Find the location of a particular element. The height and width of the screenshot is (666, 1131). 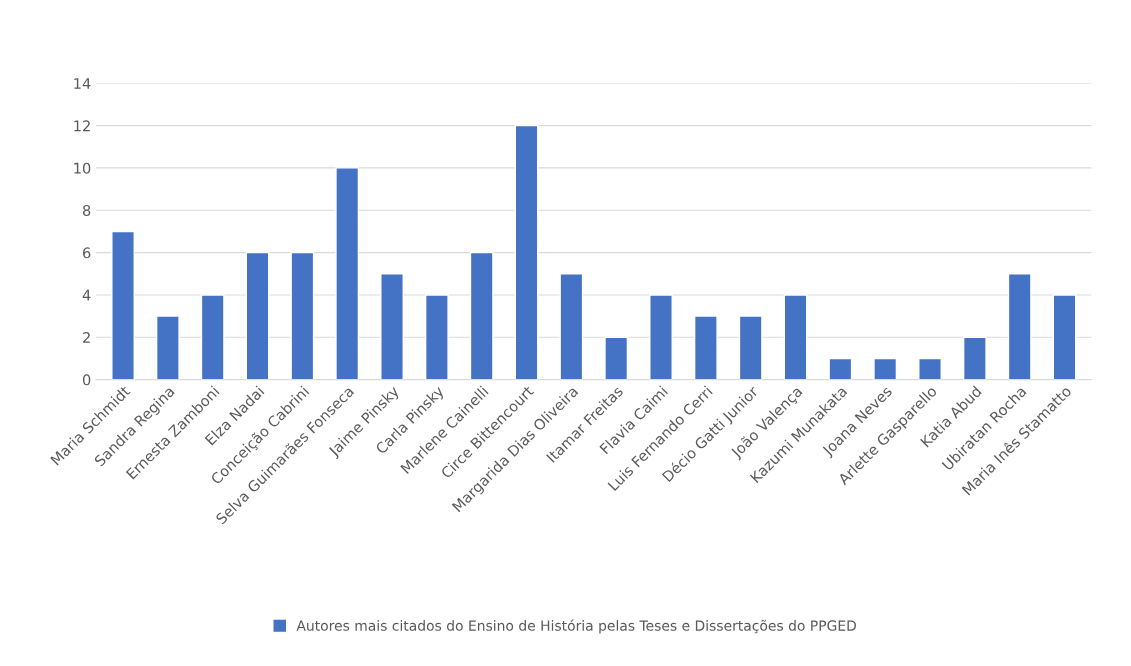

y-tick-label: 14 is located at coordinates (82, 83).